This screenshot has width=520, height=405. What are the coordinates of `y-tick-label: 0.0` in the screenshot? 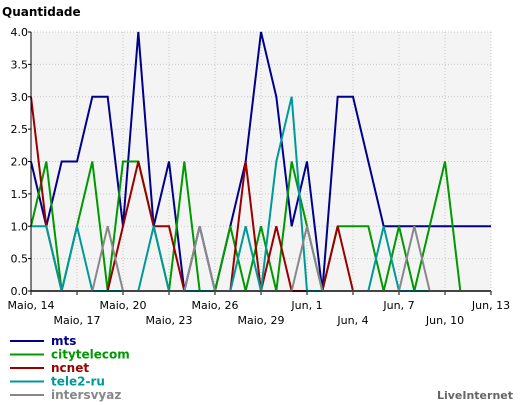 It's located at (20, 291).